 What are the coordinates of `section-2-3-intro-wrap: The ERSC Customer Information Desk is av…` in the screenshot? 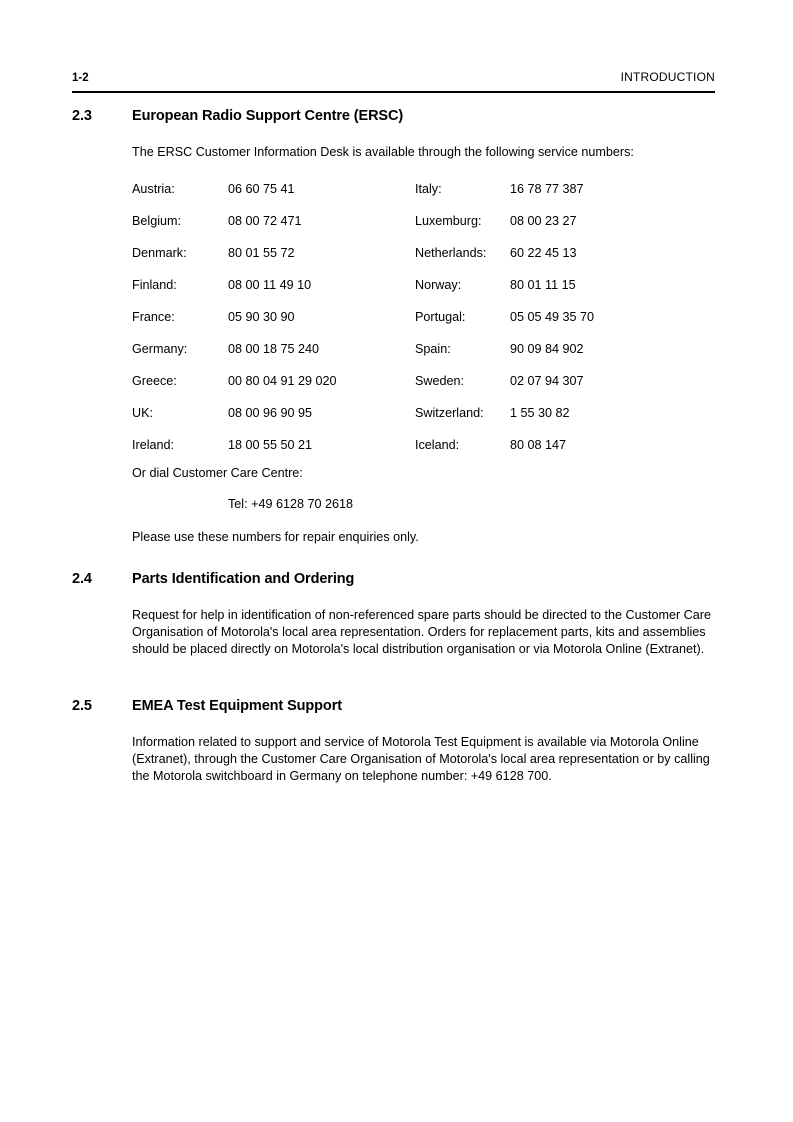 It's located at (393, 152).